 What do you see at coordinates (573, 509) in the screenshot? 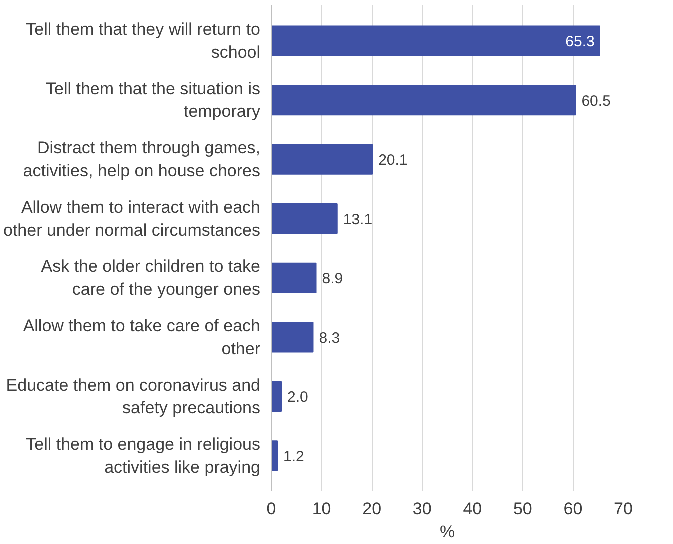
I see `x-tick-label: 60` at bounding box center [573, 509].